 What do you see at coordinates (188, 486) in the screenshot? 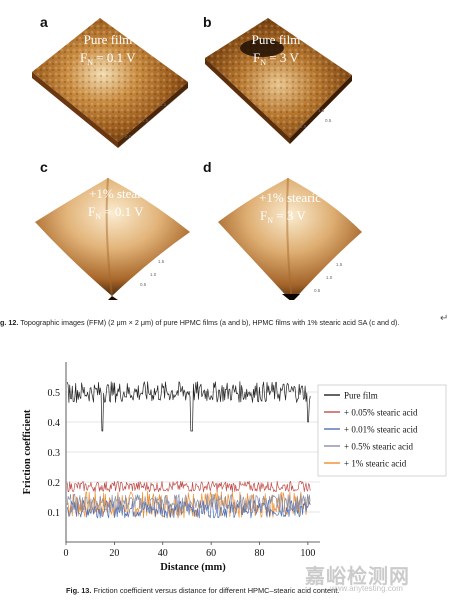
I see `series-line-sa005` at bounding box center [188, 486].